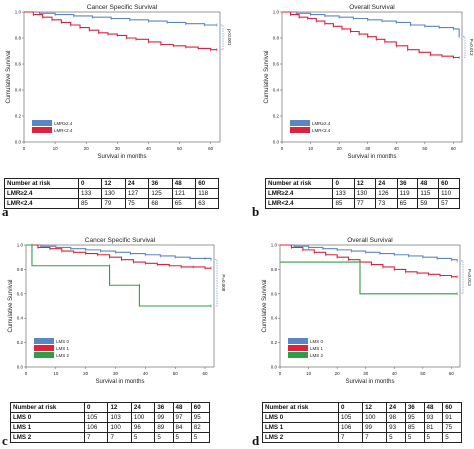 This screenshot has height=449, width=474. I want to click on risk-header-cell: Number at risk, so click(300, 407).